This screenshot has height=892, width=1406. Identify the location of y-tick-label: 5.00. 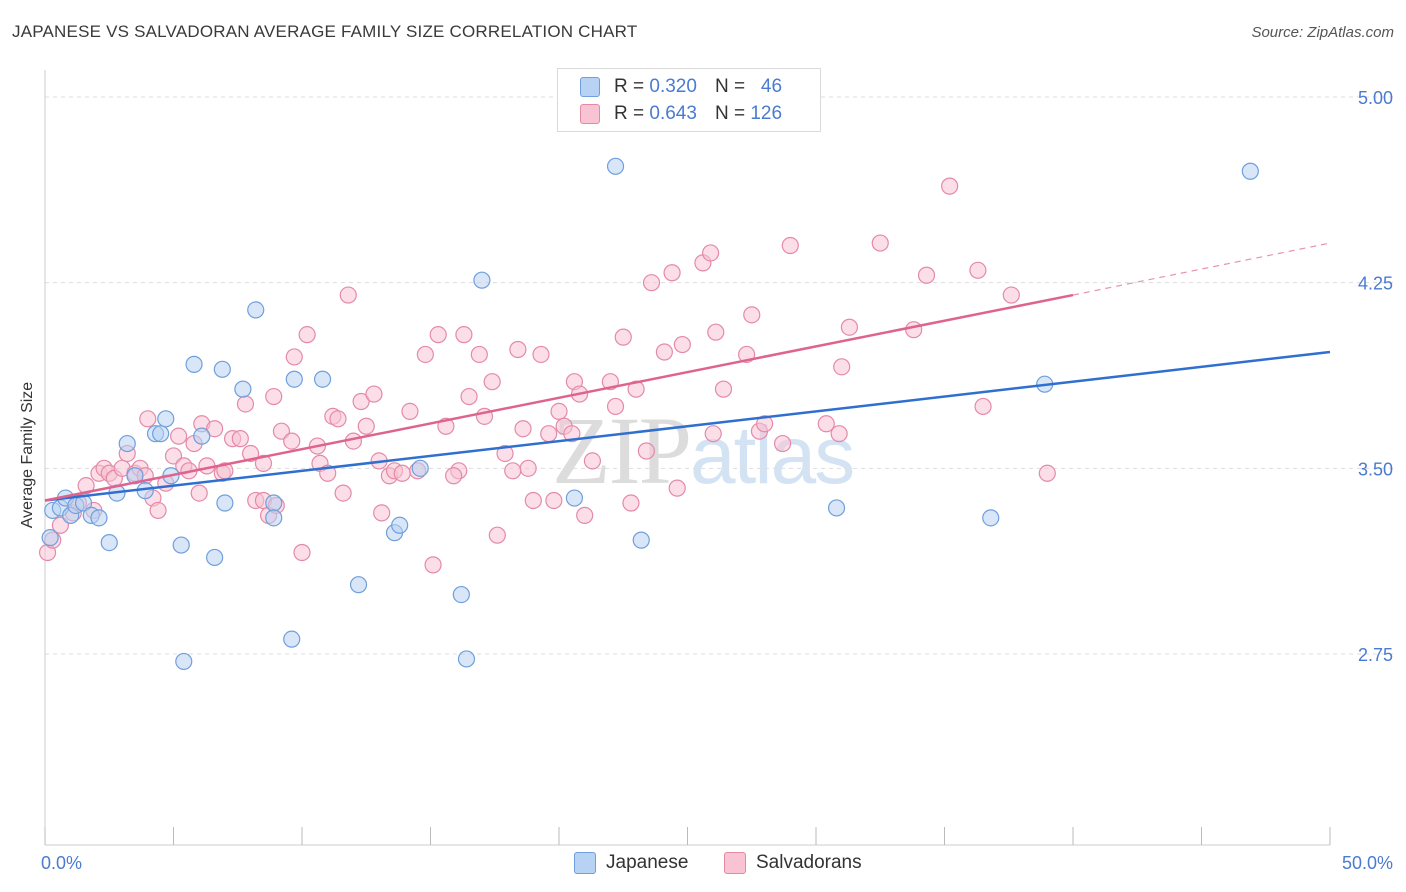
(1375, 98).